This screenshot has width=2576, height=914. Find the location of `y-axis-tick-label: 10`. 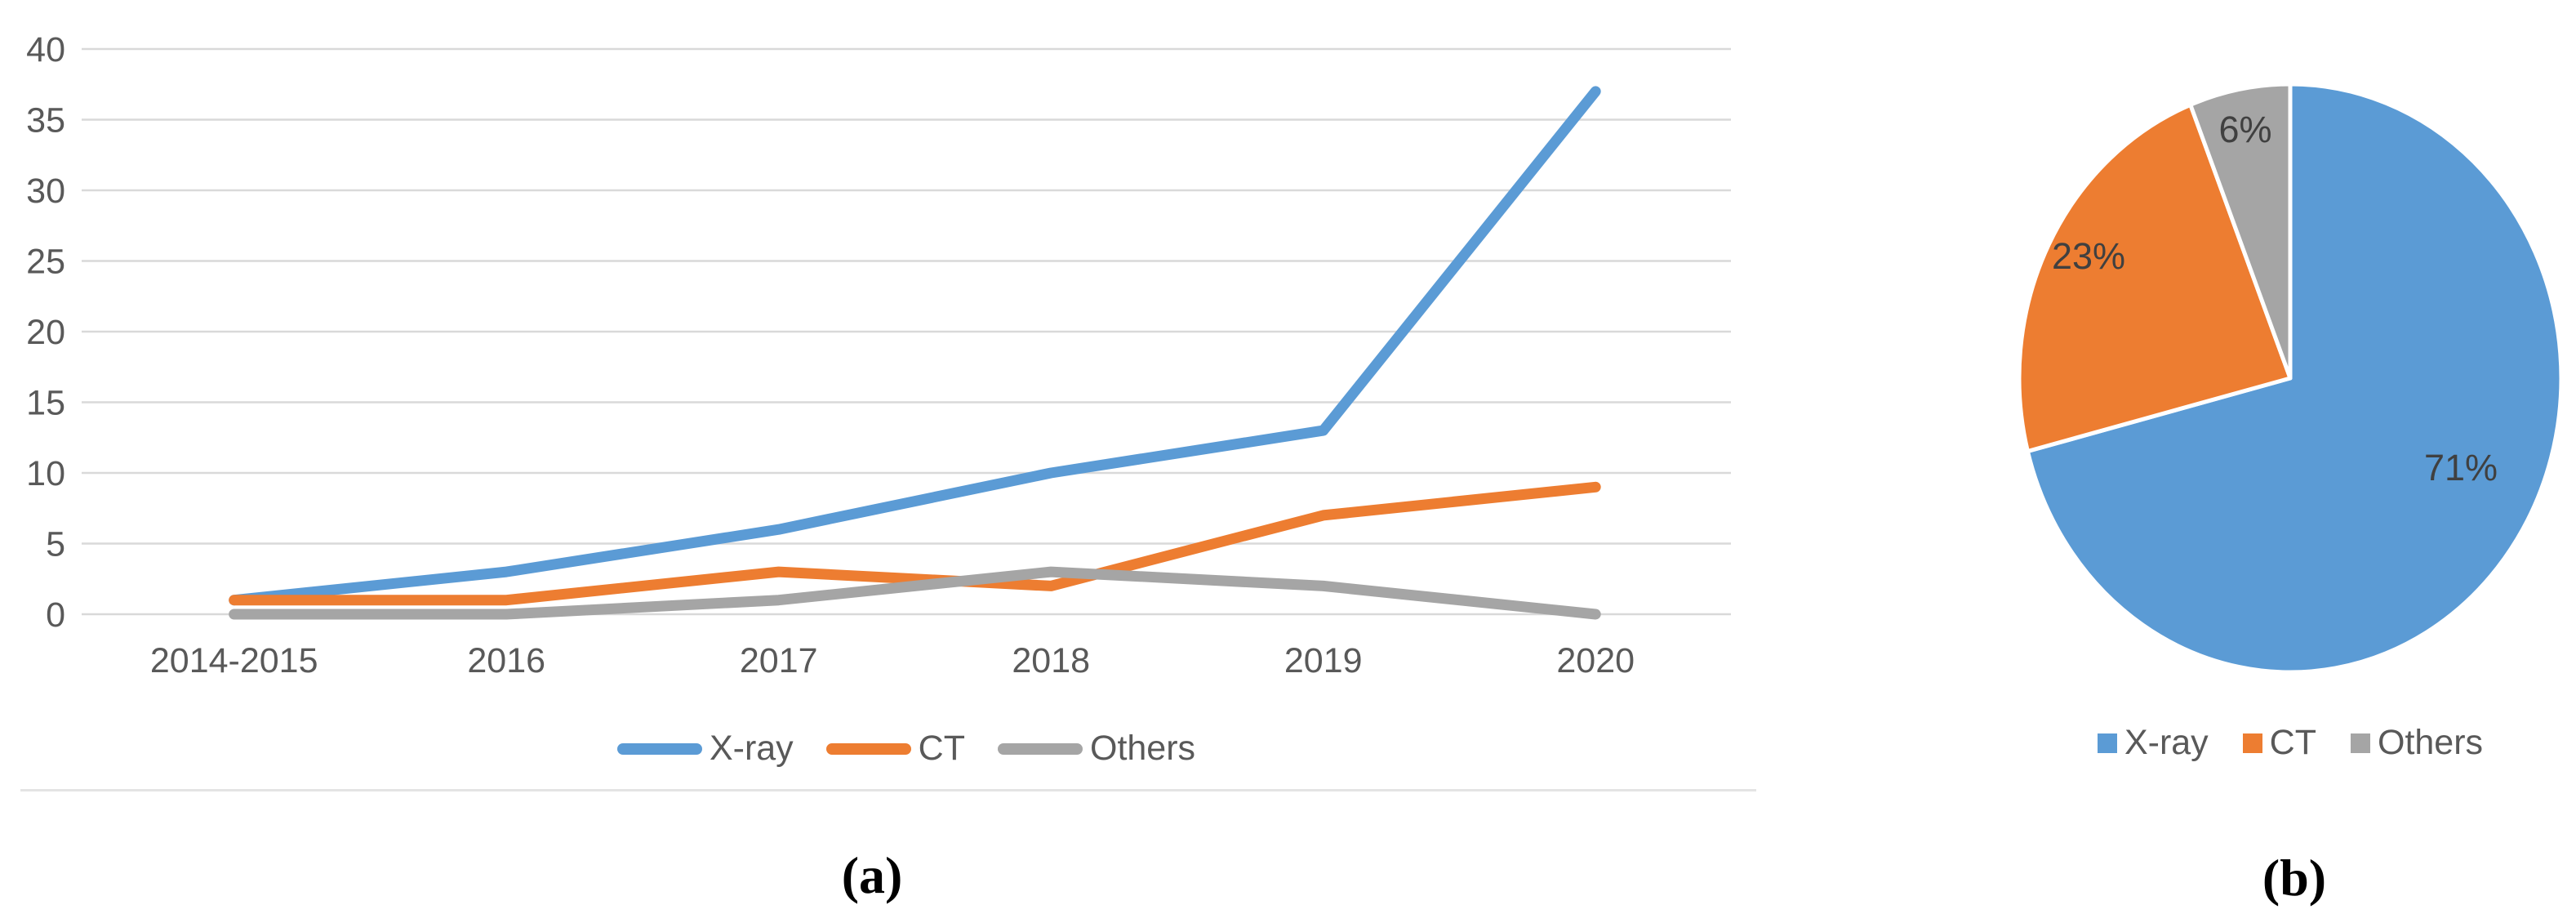

y-axis-tick-label: 10 is located at coordinates (45, 473).